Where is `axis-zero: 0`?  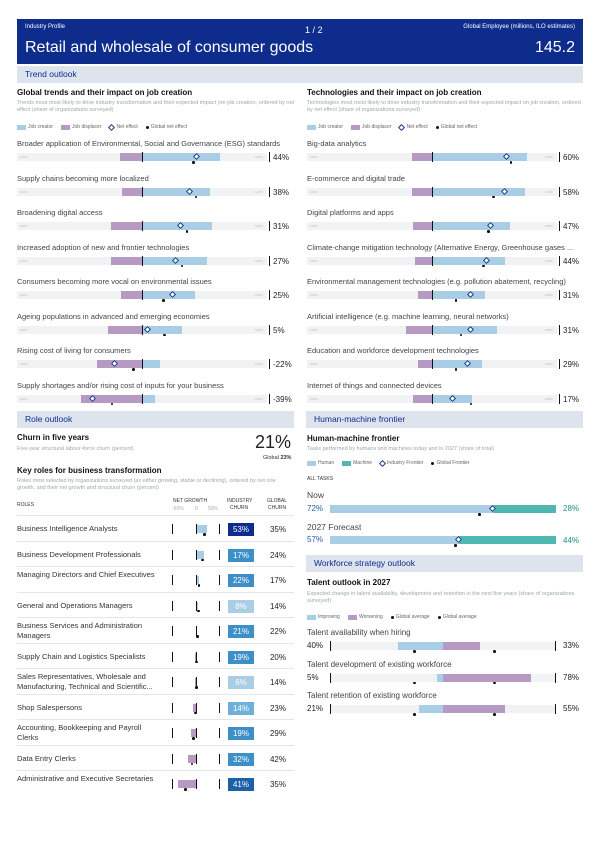
axis-zero: 0 is located at coordinates (196, 509).